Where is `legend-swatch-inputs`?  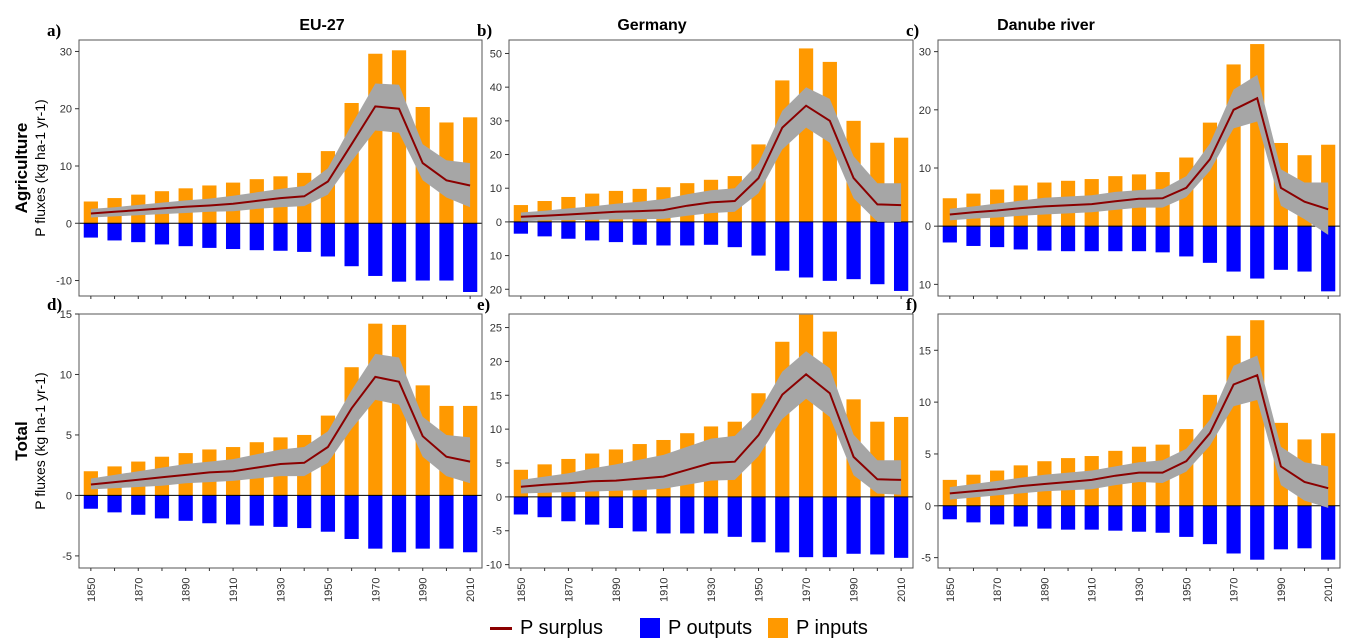
legend-swatch-inputs is located at coordinates (778, 628).